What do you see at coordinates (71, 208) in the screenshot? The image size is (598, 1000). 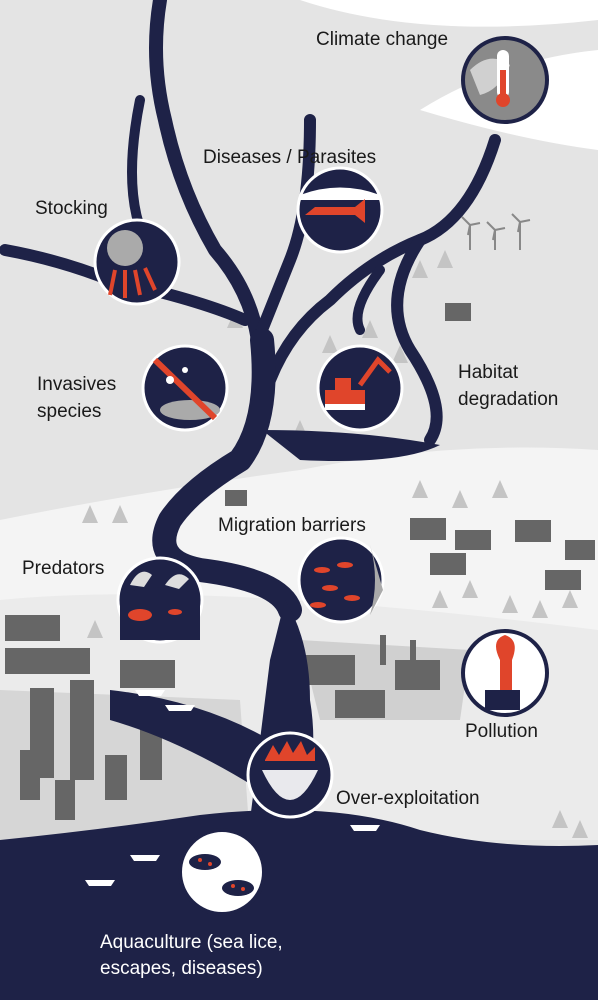 I see `label: Stocking` at bounding box center [71, 208].